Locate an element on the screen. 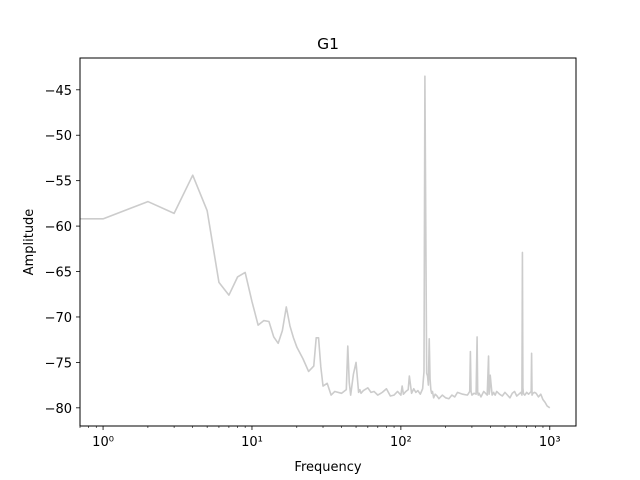 Image resolution: width=640 pixels, height=480 pixels. y-tick-label: −55 is located at coordinates (58, 182).